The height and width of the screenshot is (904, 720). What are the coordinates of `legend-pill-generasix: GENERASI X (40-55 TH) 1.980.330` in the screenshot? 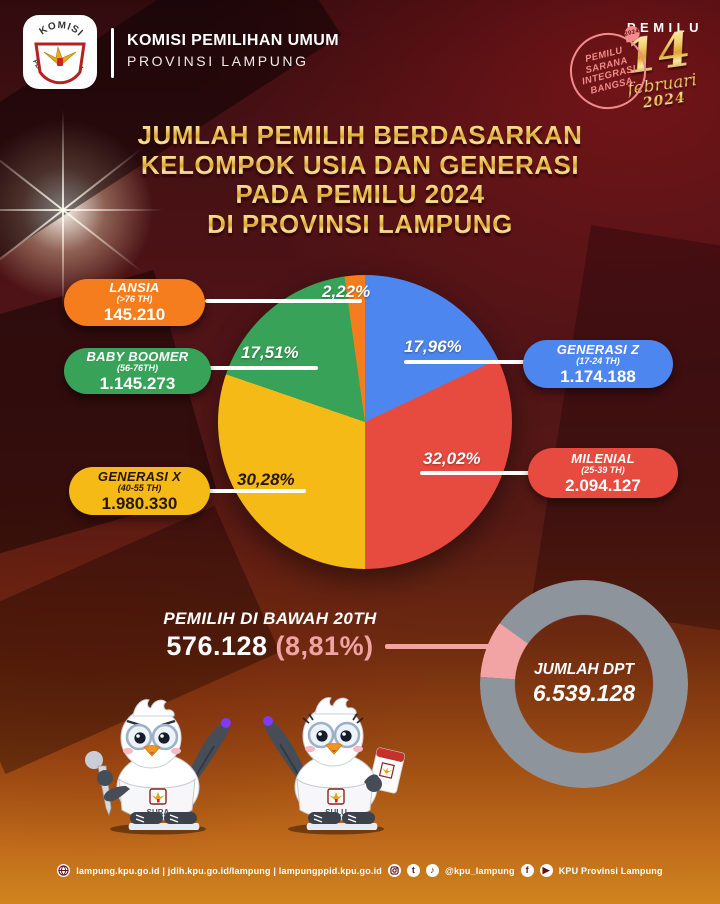 It's located at (139, 491).